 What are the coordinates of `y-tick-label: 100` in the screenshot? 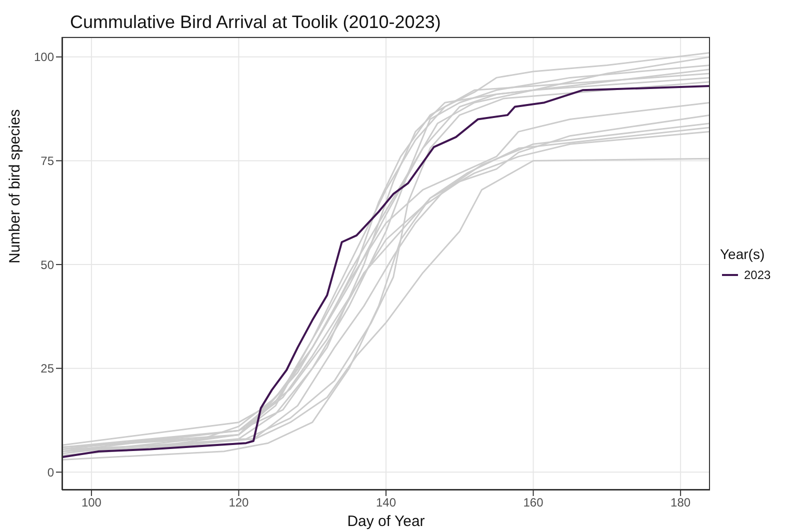 It's located at (44, 57).